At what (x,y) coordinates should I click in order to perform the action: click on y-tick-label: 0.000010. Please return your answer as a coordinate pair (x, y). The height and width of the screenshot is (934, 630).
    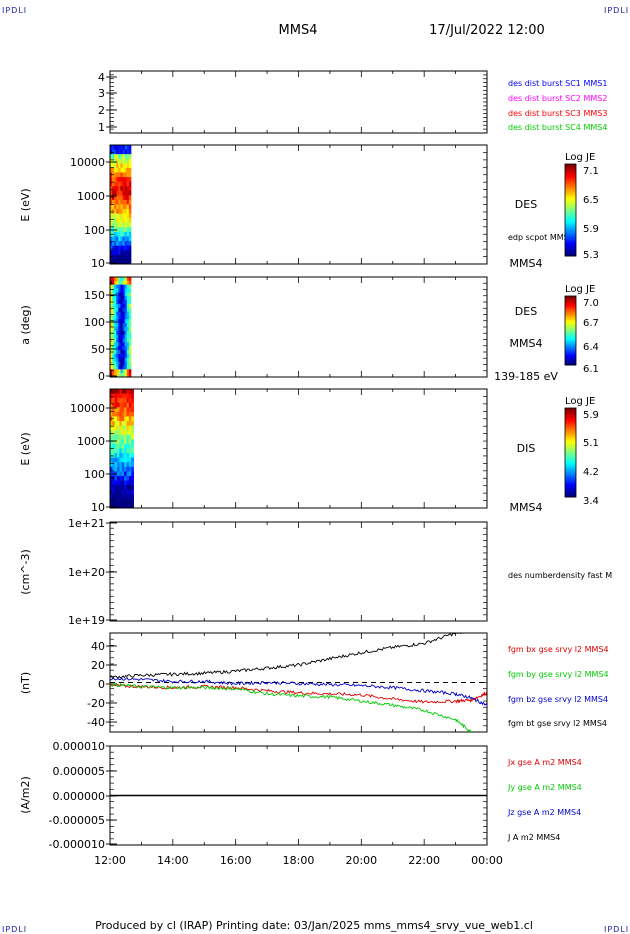
    Looking at the image, I should click on (79, 746).